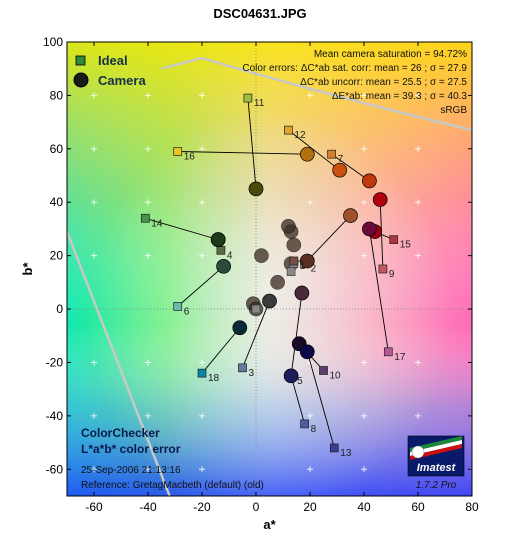 The height and width of the screenshot is (560, 520). I want to click on x-tick-label: 0, so click(256, 507).